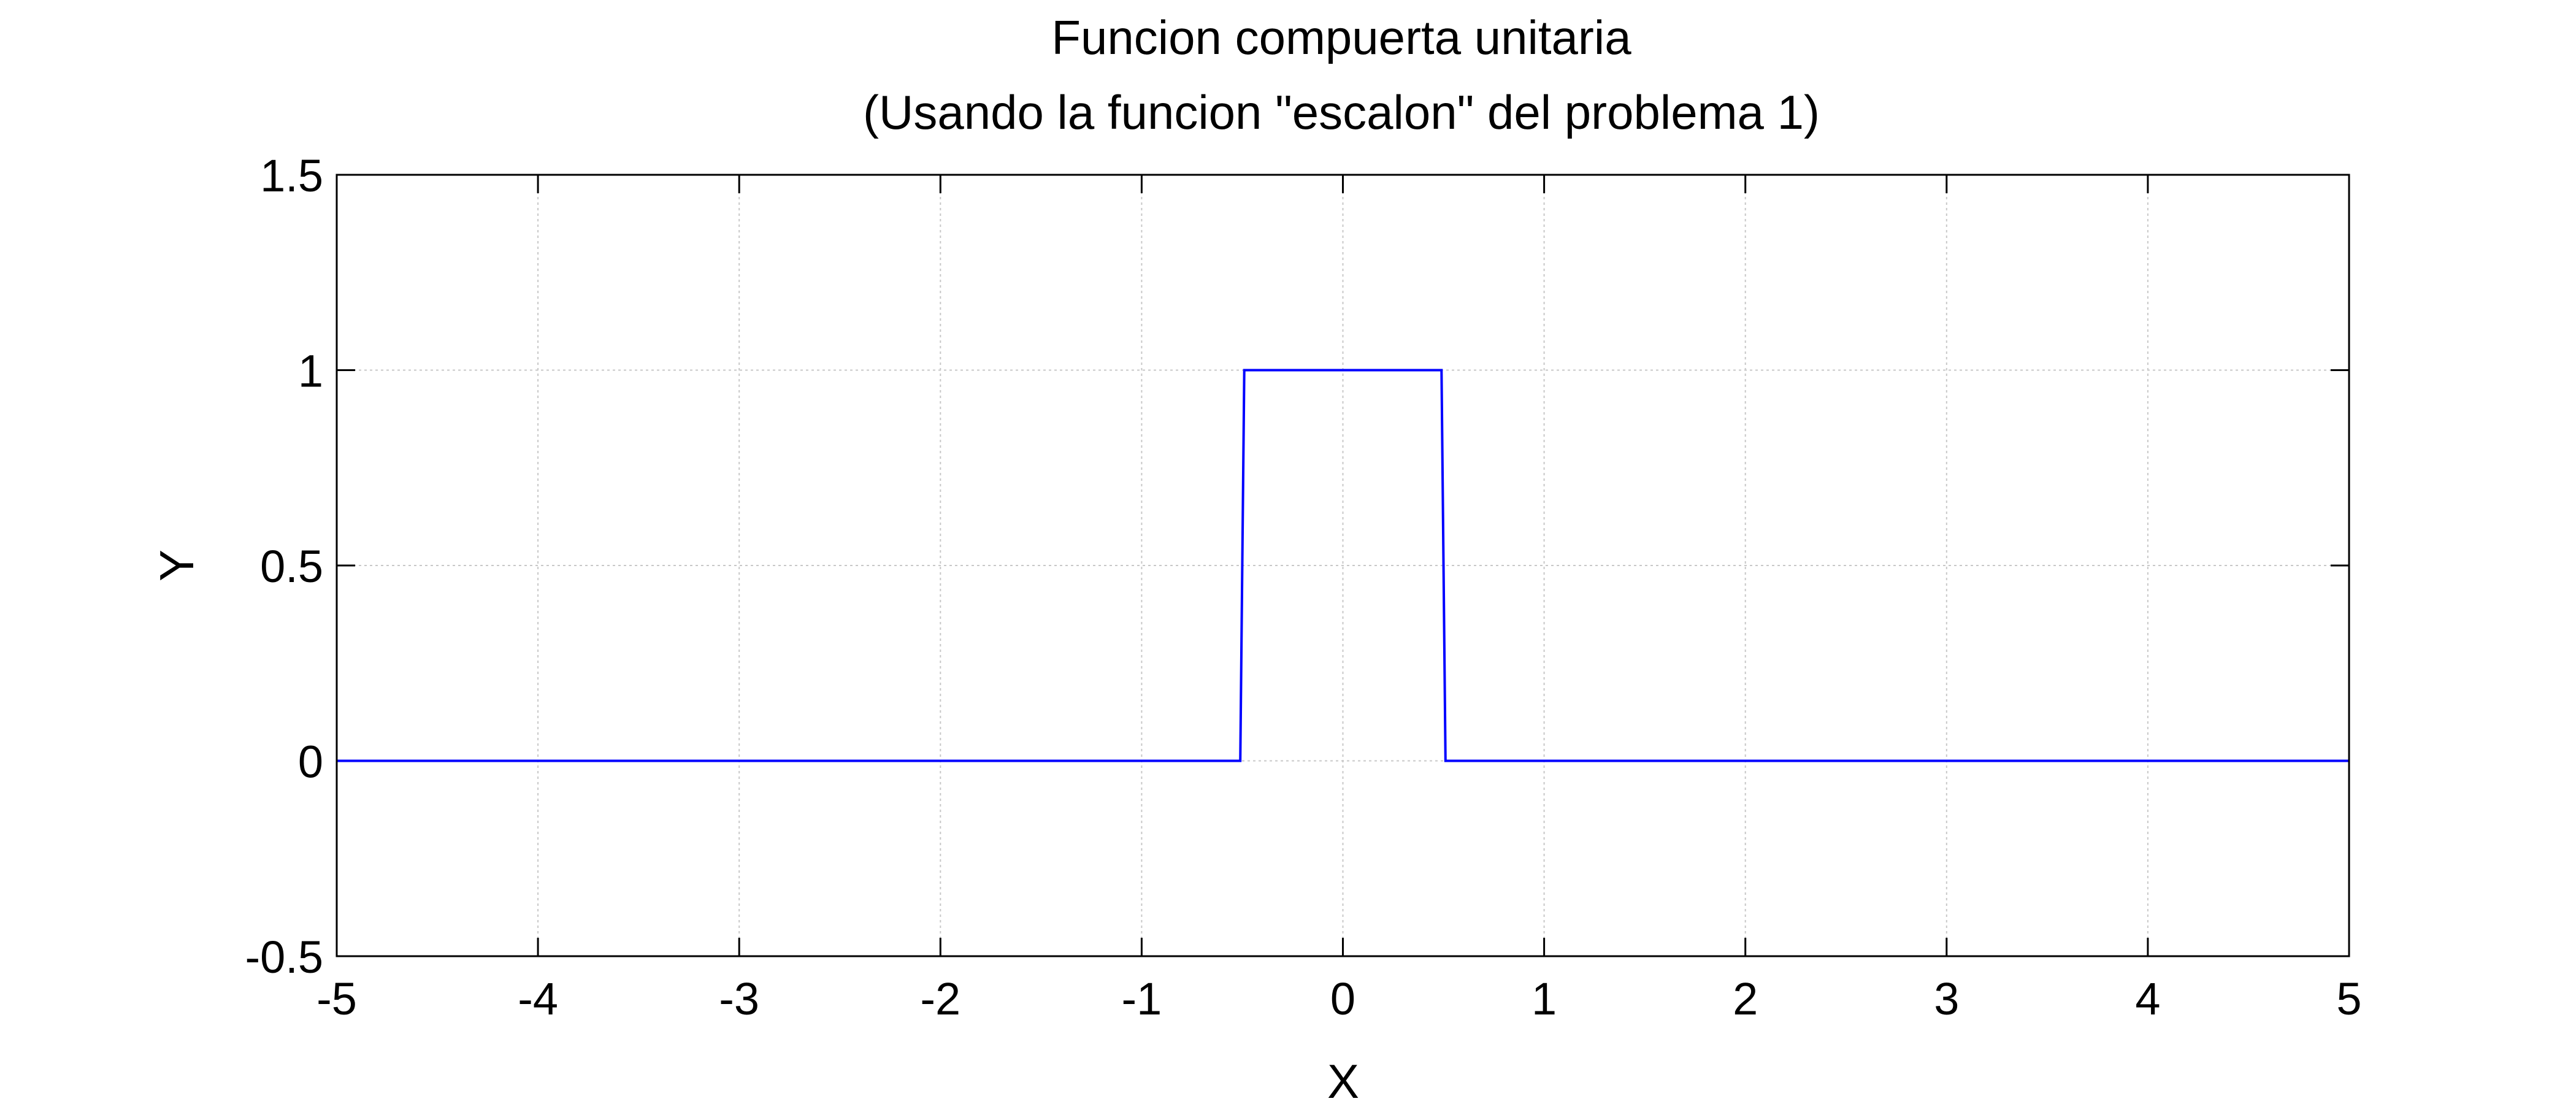  Describe the element at coordinates (1946, 998) in the screenshot. I see `x-tick-label: 3` at that location.